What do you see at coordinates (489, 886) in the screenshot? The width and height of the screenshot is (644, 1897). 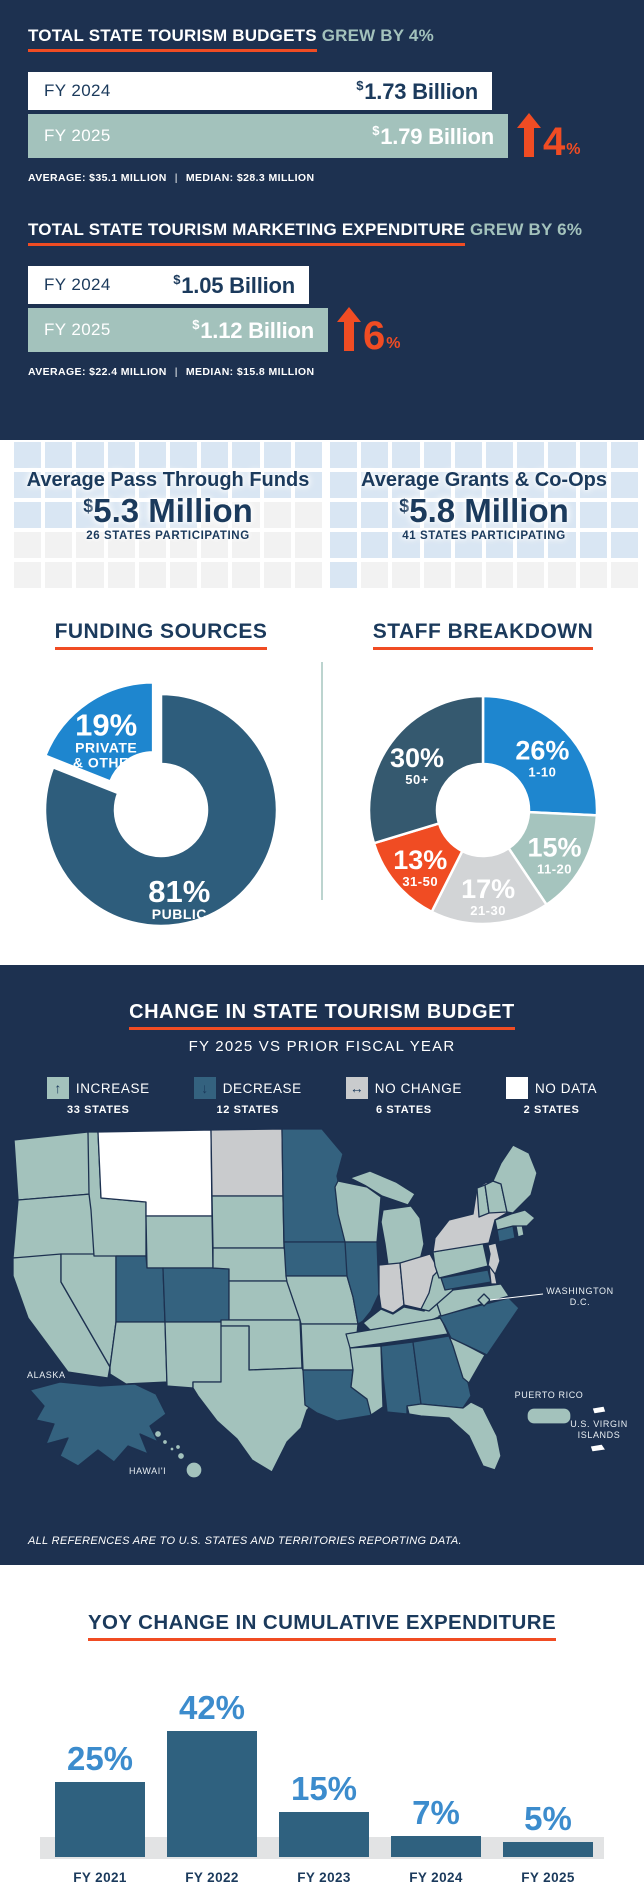 I see `pie-slice-17%` at bounding box center [489, 886].